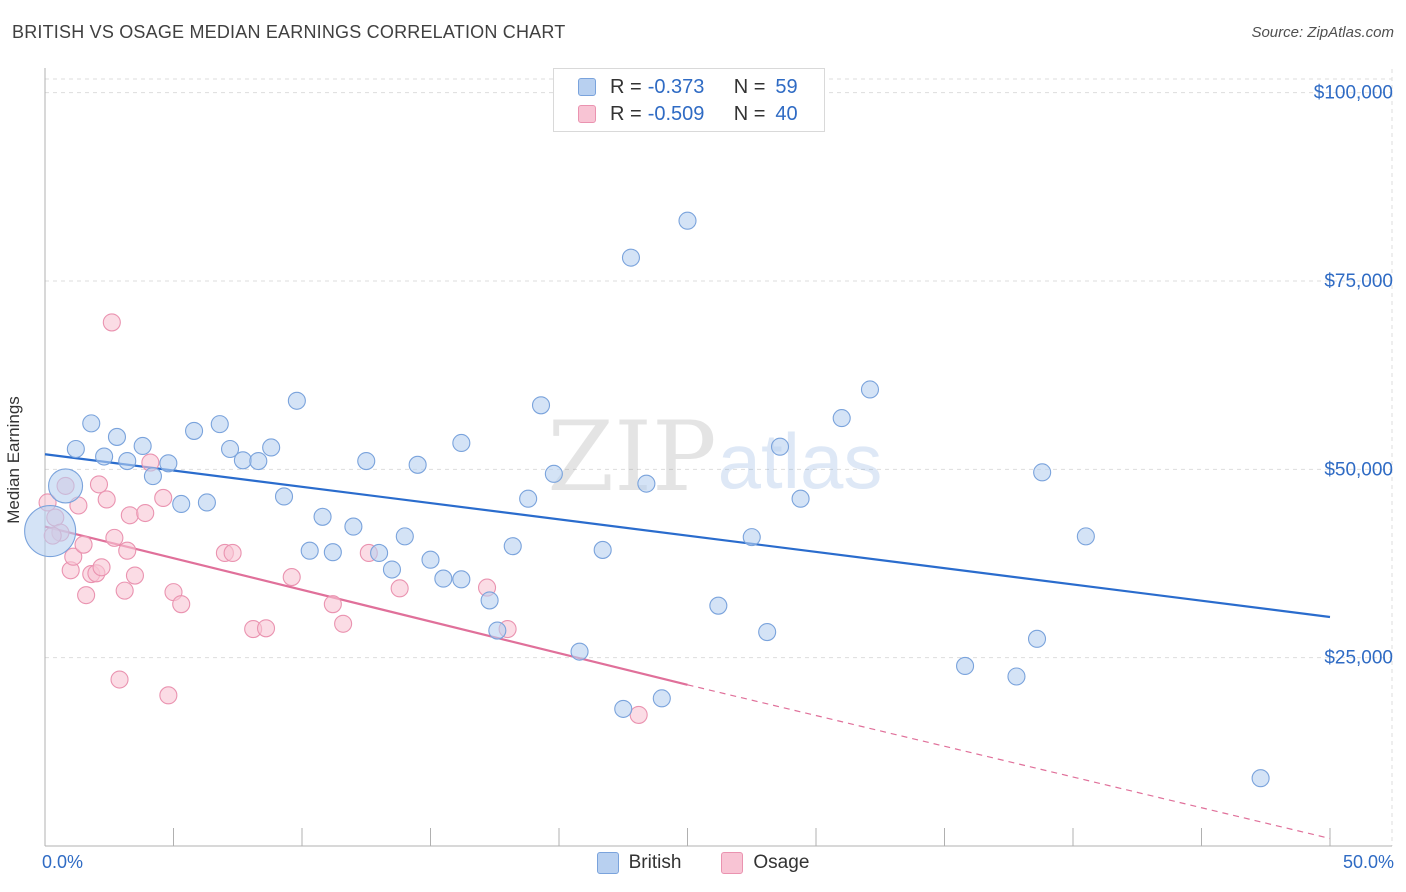  Describe the element at coordinates (1353, 93) in the screenshot. I see `y-tick-label-3: $100,000` at that location.